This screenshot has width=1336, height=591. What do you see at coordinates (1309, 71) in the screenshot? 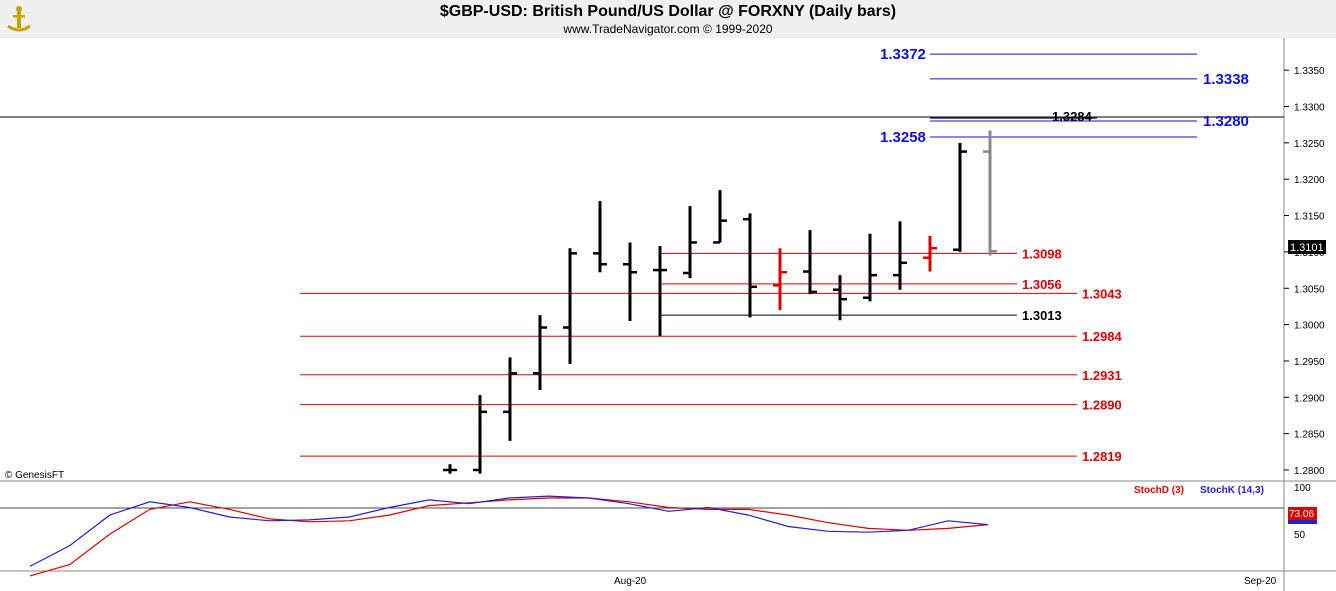
I see `price-tick-label: 1.3350` at bounding box center [1309, 71].